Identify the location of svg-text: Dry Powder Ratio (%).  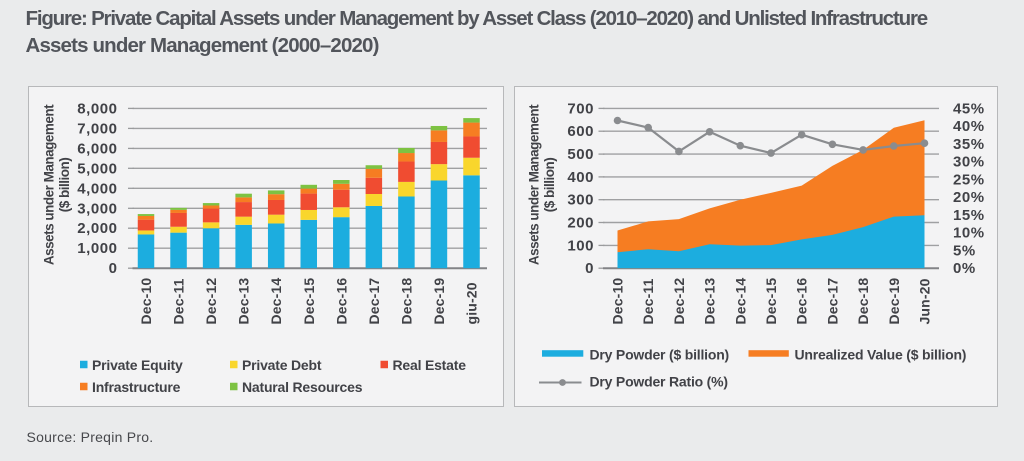
(659, 382).